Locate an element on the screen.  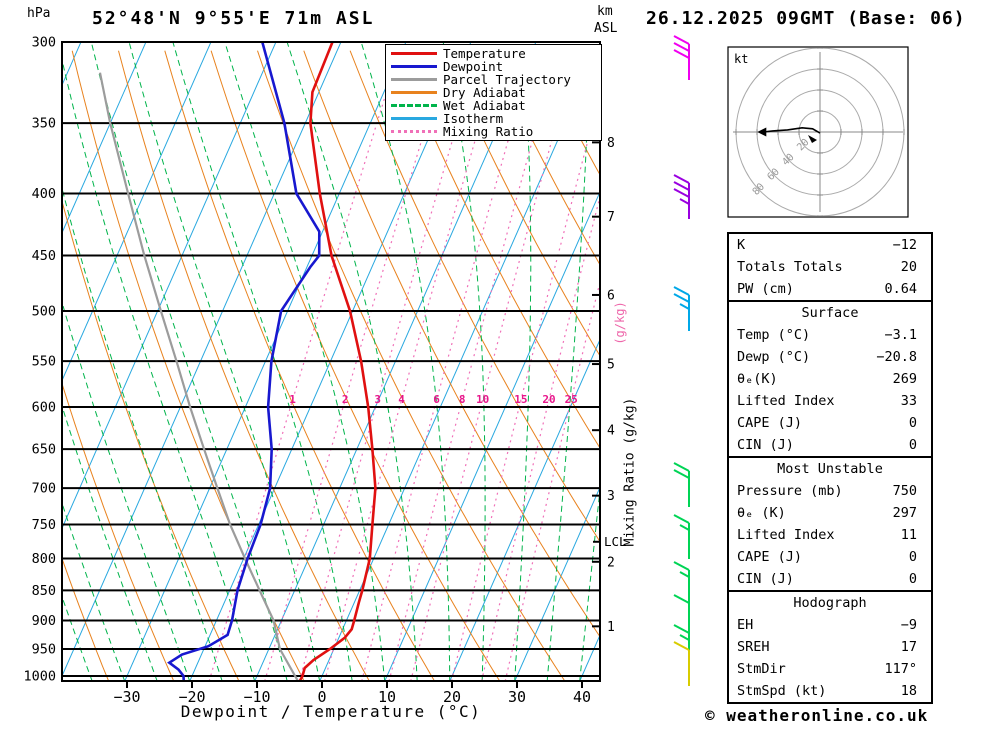
table-row-value: −12 is located at coordinates (904, 245).